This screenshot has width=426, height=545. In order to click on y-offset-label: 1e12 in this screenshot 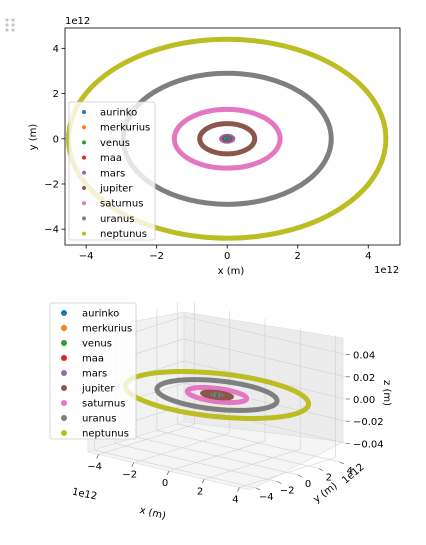, I will do `click(77, 21)`.